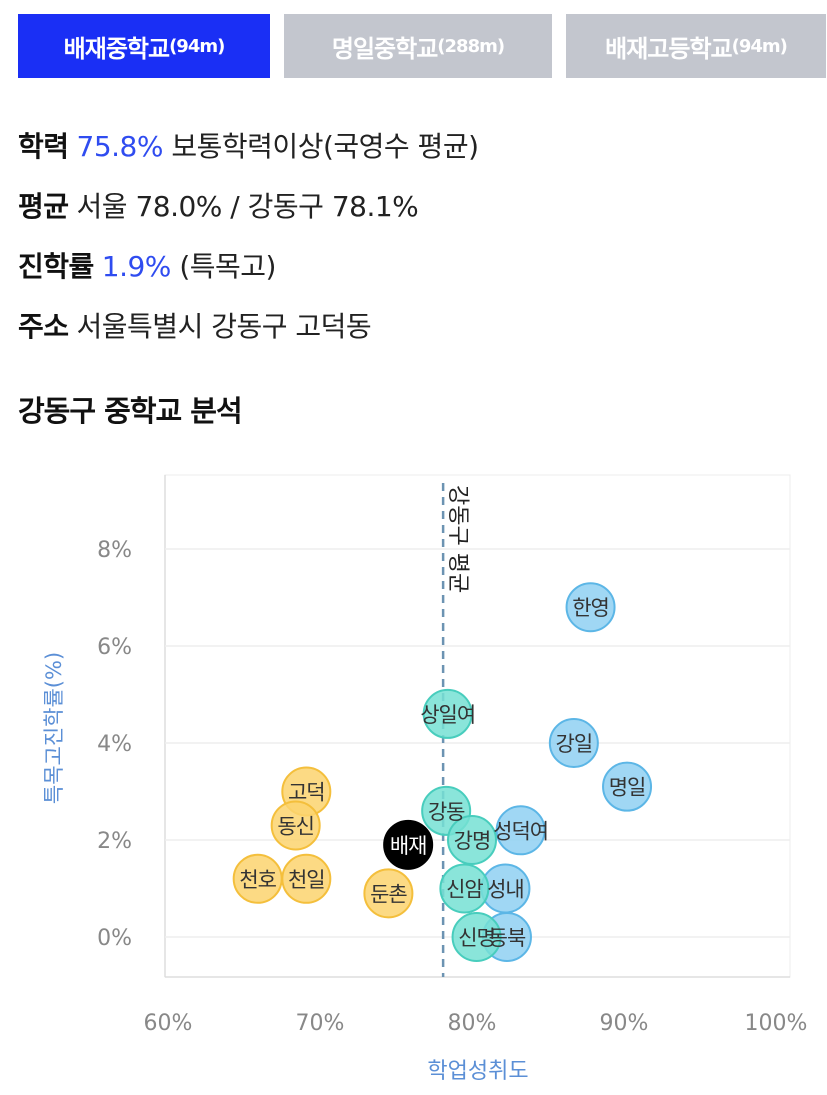 The height and width of the screenshot is (1095, 827). I want to click on data-point-label: 동북, so click(507, 938).